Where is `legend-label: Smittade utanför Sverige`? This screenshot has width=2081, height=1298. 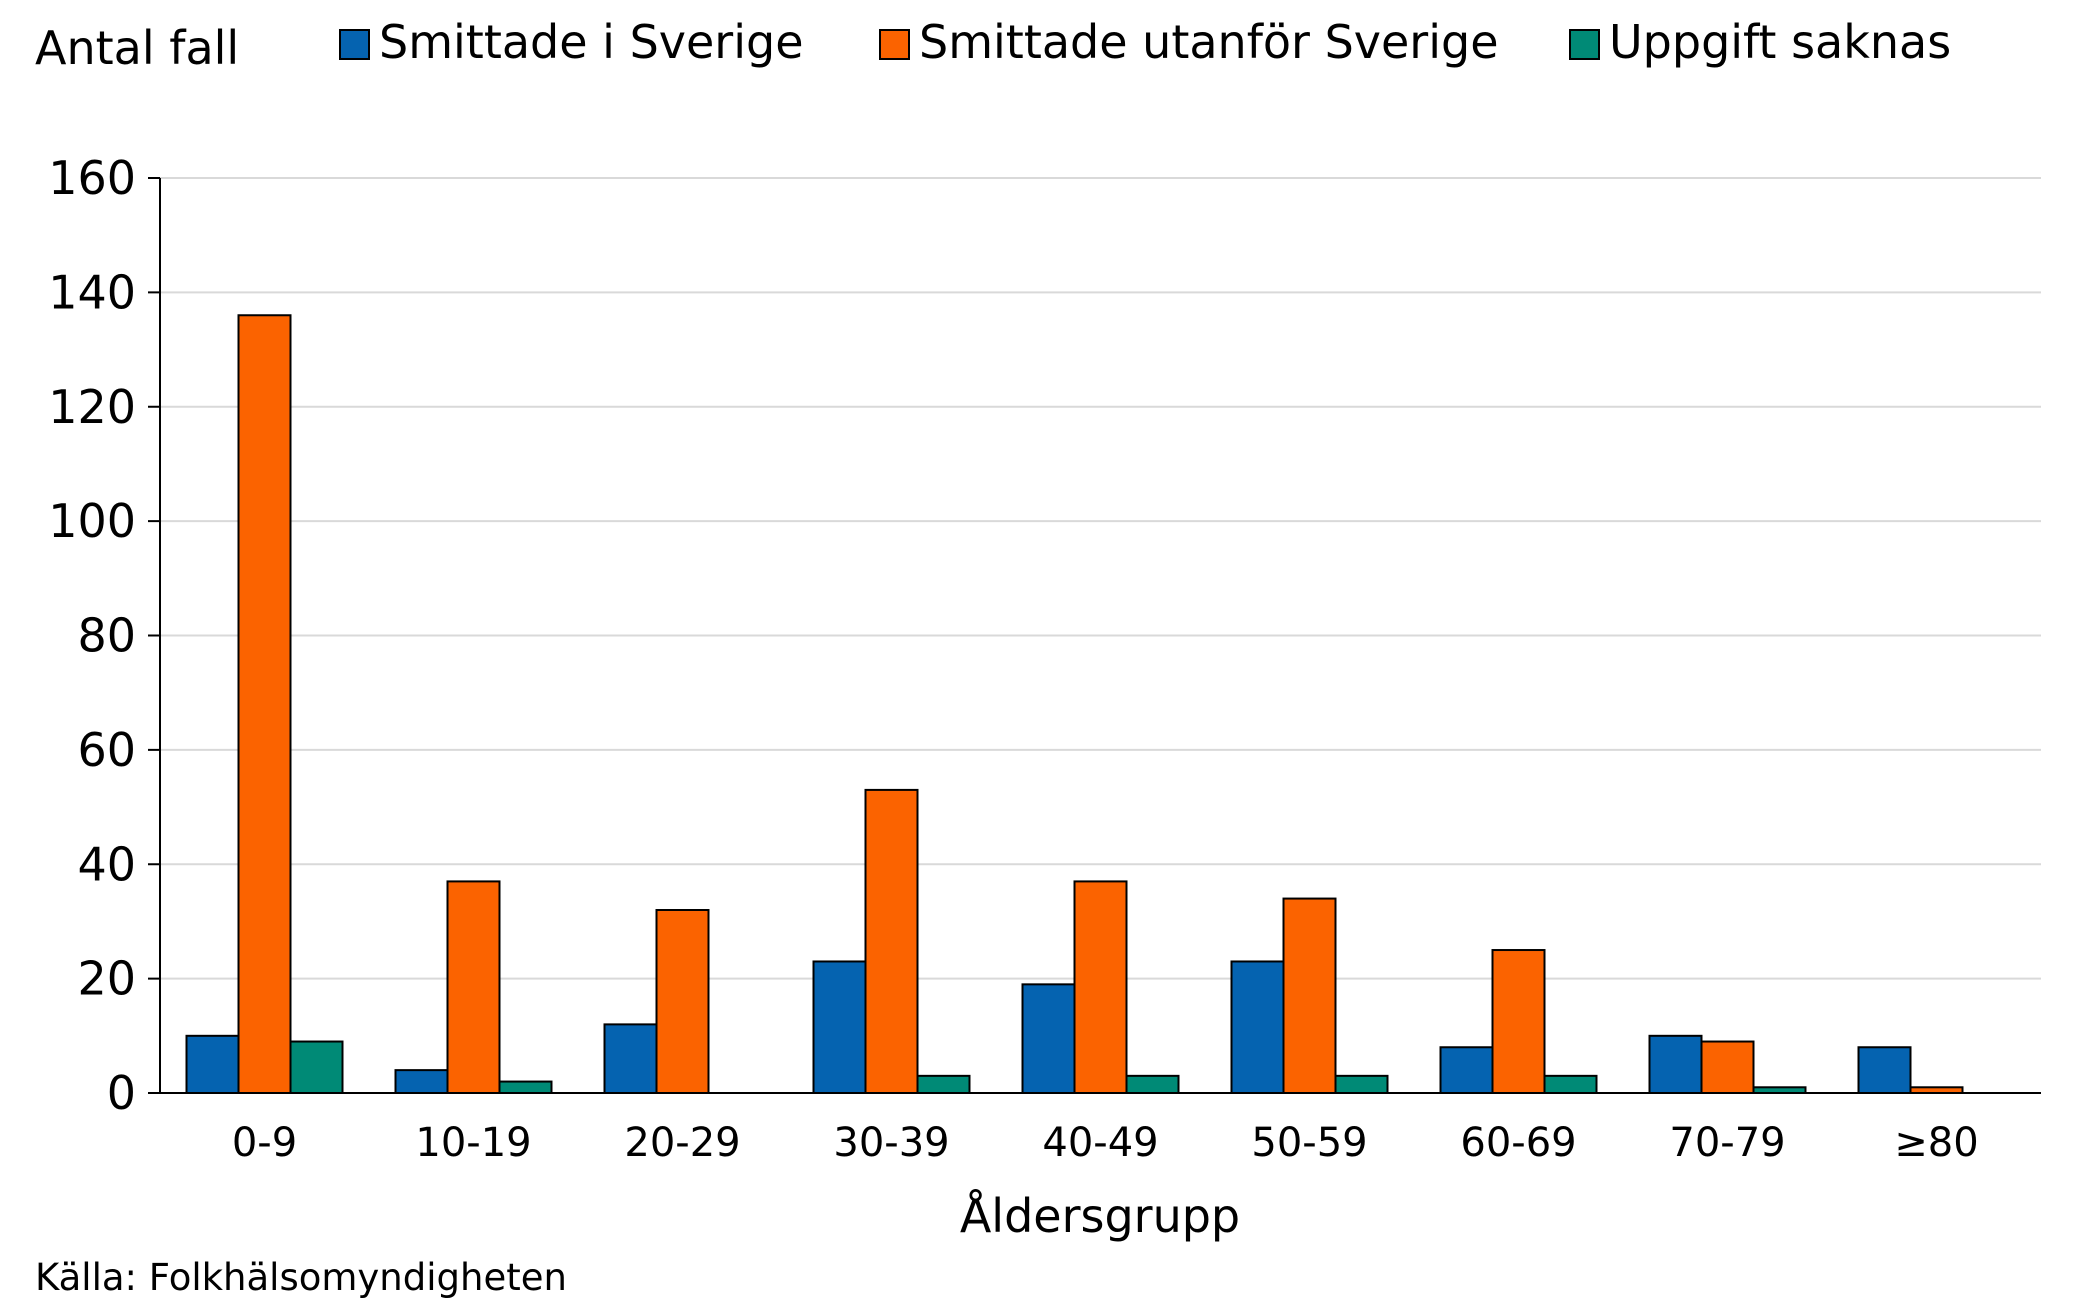
legend-label: Smittade utanför Sverige is located at coordinates (1209, 42).